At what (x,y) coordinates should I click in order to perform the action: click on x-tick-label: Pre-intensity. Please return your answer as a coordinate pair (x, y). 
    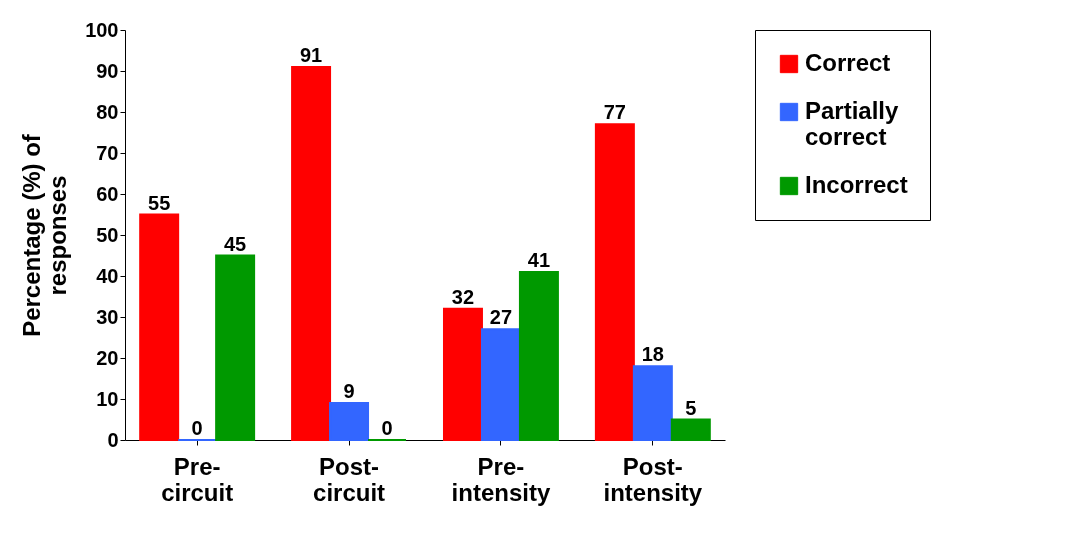
    Looking at the image, I should click on (501, 479).